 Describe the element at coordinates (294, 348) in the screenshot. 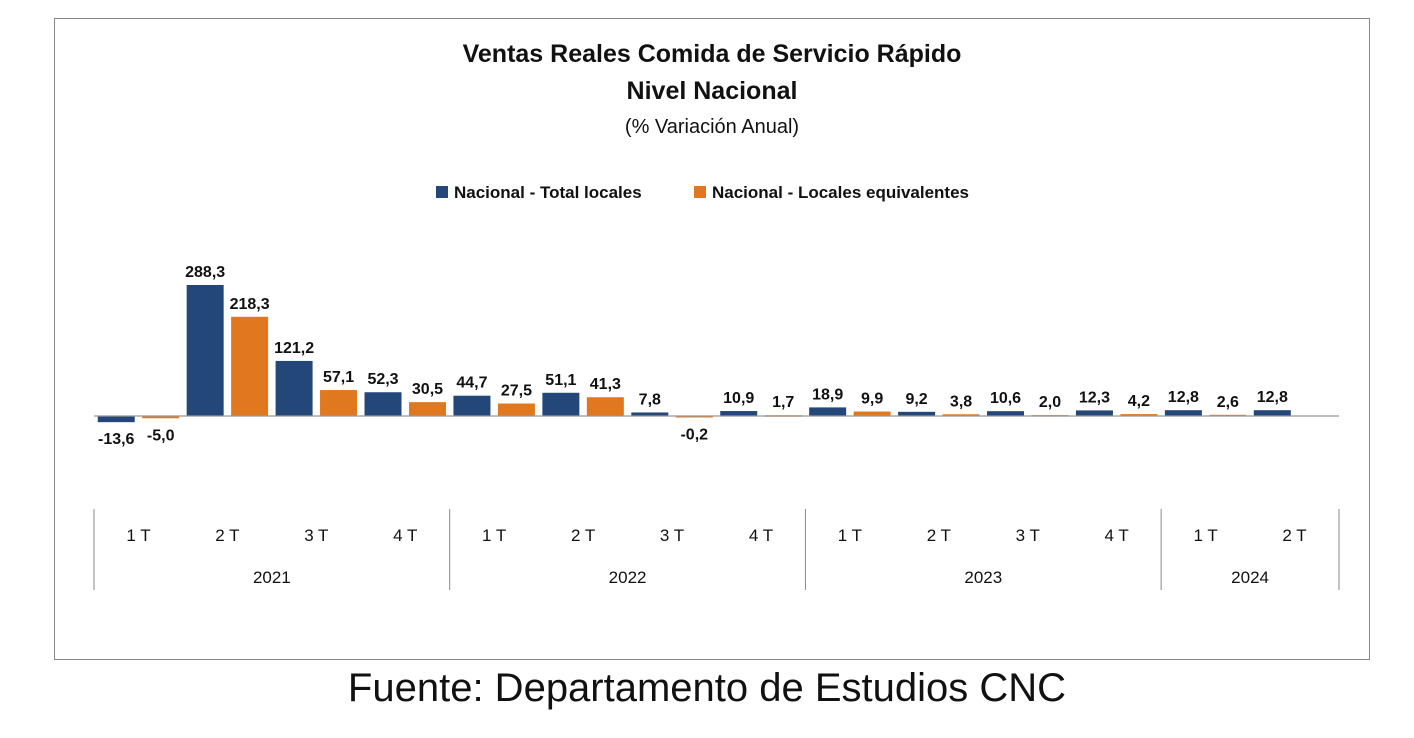

I see `data-label: 121,2` at that location.